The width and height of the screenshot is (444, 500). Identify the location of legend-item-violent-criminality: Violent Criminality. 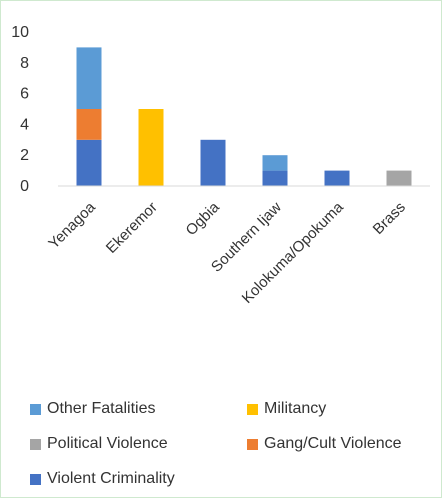
(102, 479).